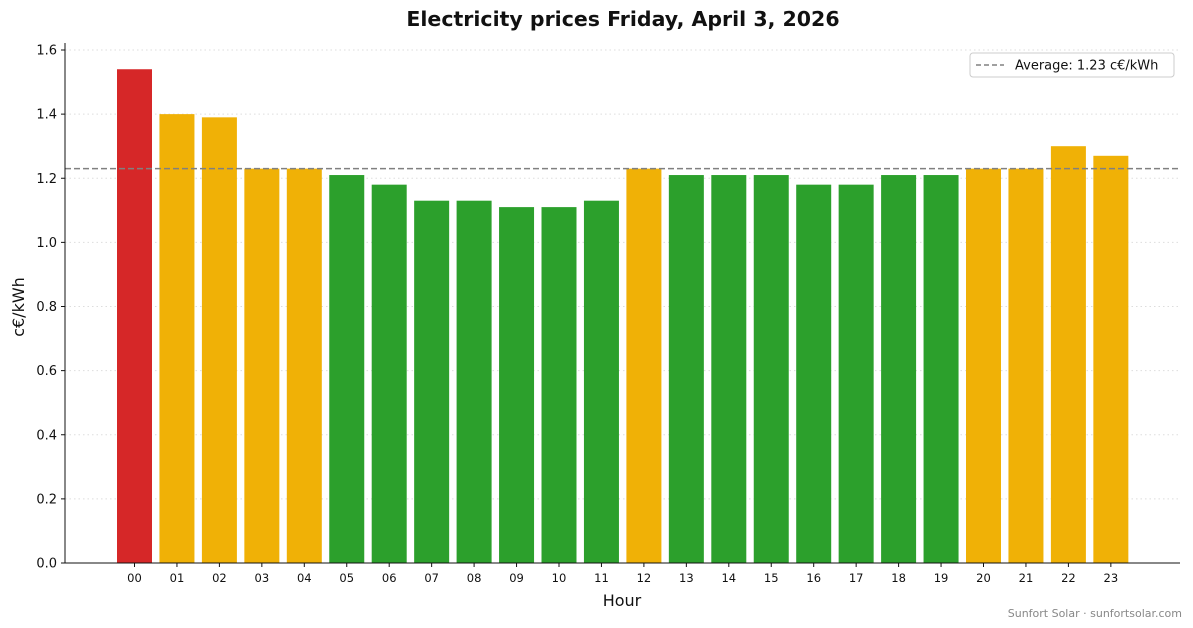 This screenshot has height=628, width=1193. What do you see at coordinates (431, 578) in the screenshot?
I see `x-tick-label: 07` at bounding box center [431, 578].